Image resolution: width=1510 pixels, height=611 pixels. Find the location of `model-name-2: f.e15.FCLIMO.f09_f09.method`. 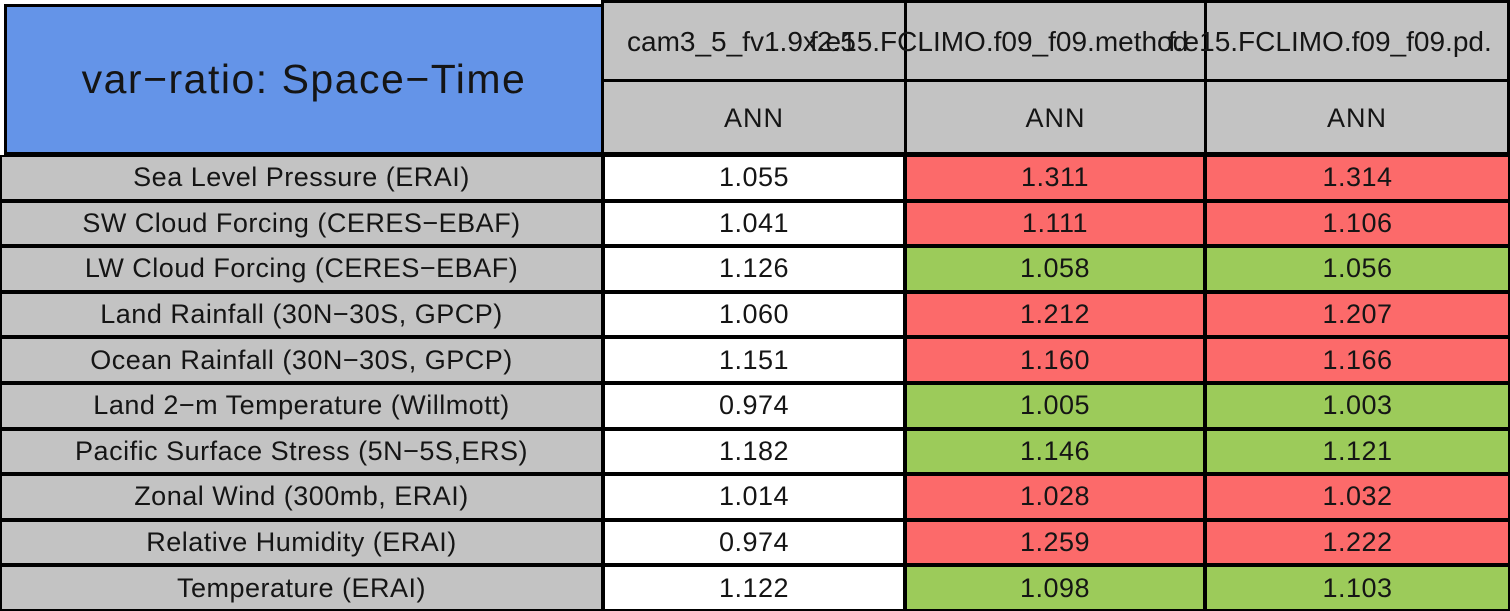

model-name-2: f.e15.FCLIMO.f09_f09.method is located at coordinates (999, 41).